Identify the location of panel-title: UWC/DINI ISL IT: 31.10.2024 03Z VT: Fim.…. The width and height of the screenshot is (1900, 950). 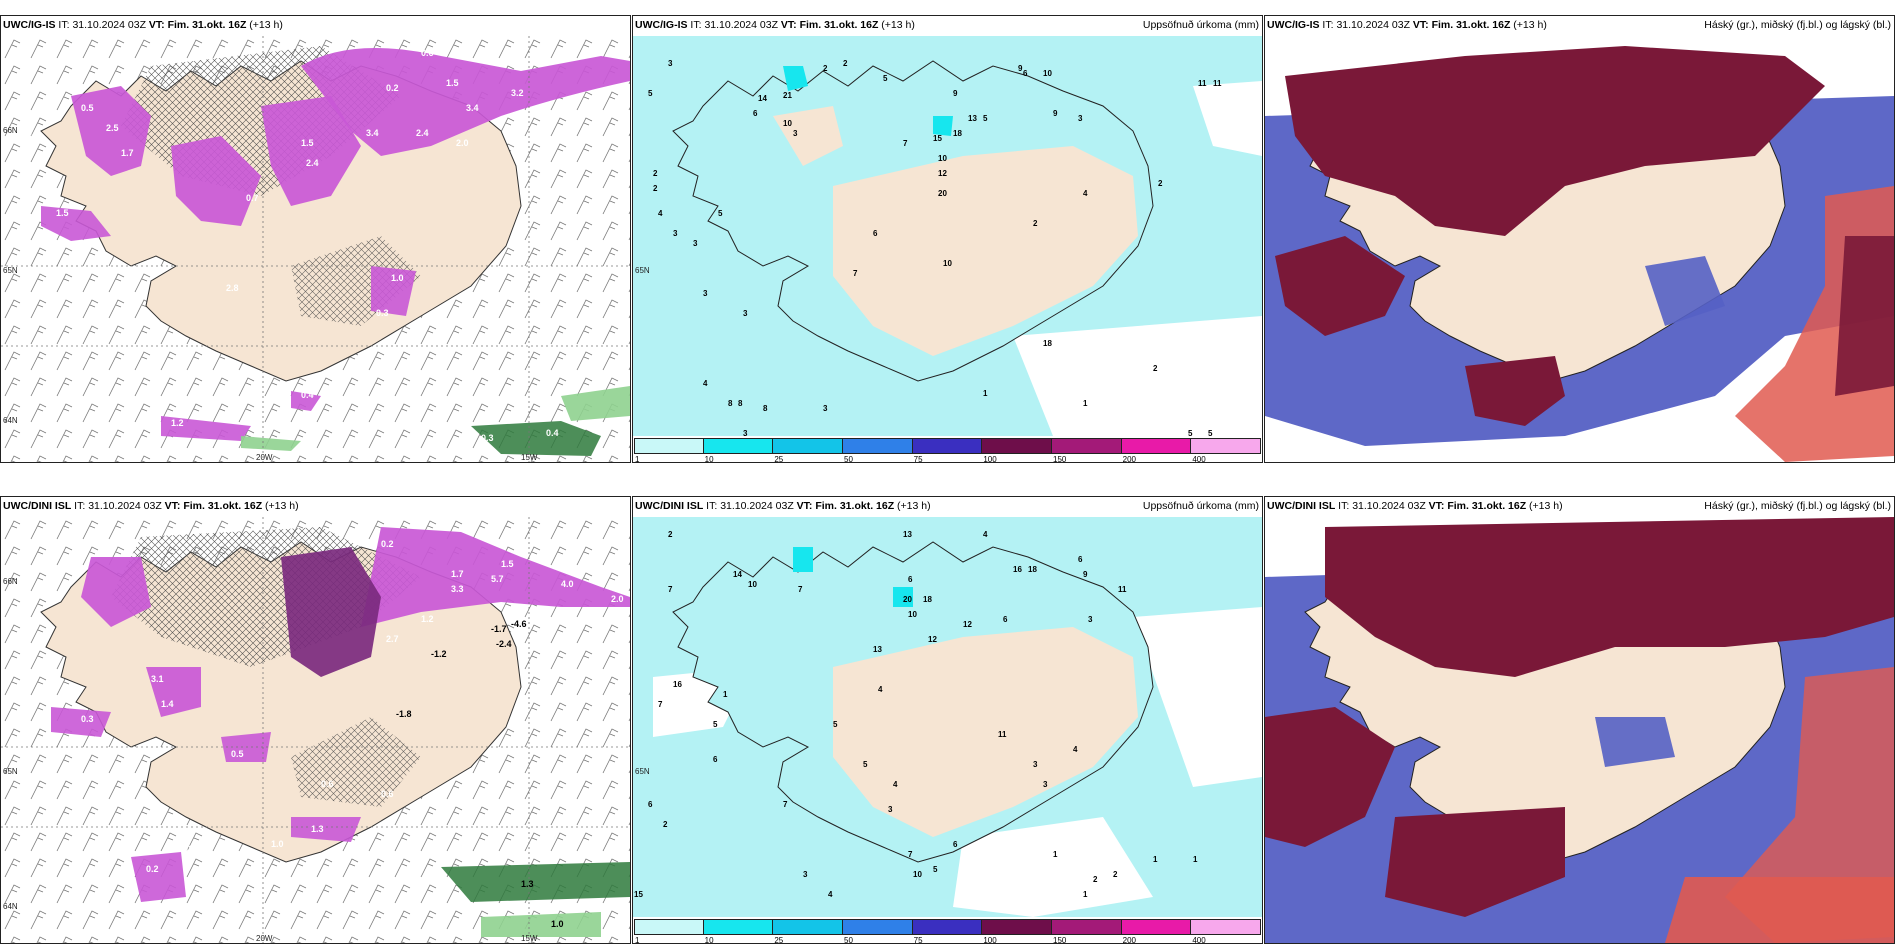
(783, 506).